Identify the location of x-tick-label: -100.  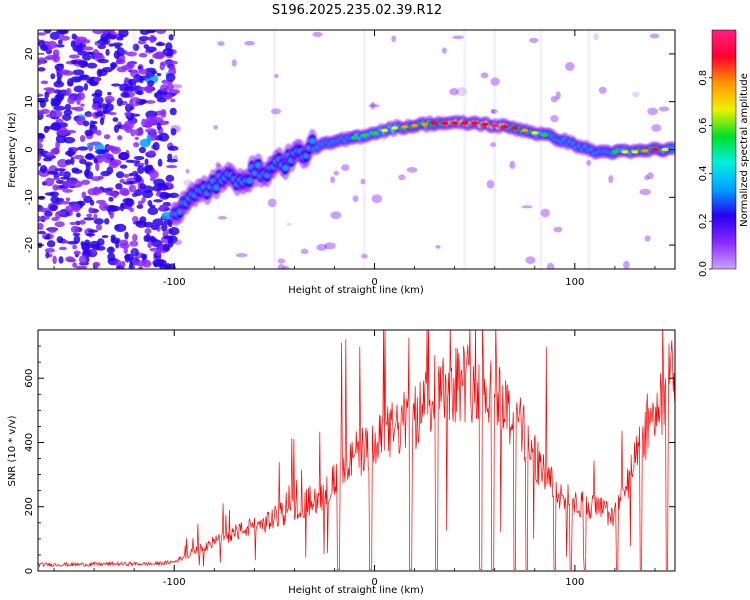
(174, 582).